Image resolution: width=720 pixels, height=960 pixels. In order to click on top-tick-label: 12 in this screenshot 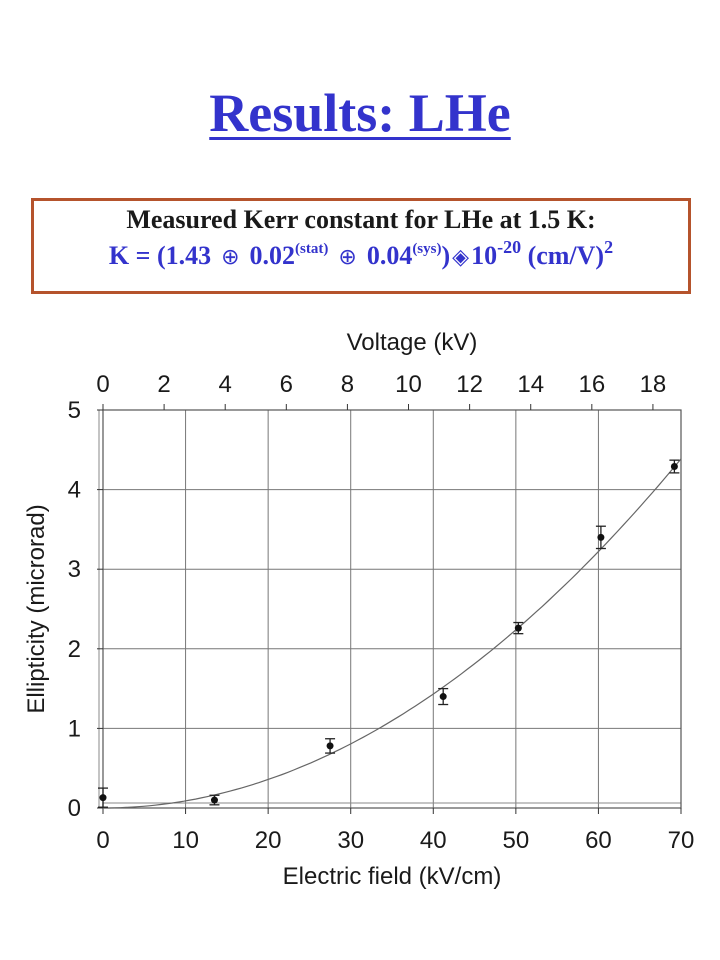, I will do `click(469, 384)`.